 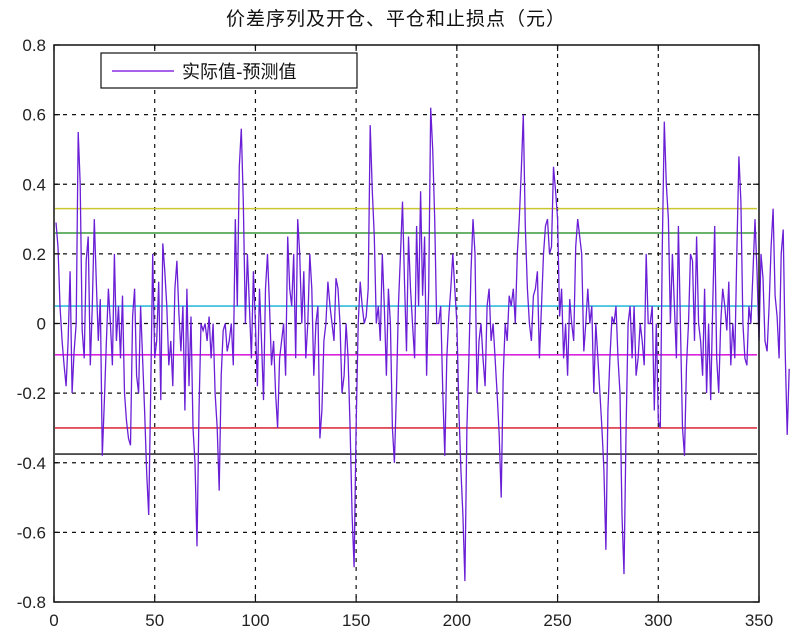 What do you see at coordinates (457, 620) in the screenshot?
I see `x-tick-label: 200` at bounding box center [457, 620].